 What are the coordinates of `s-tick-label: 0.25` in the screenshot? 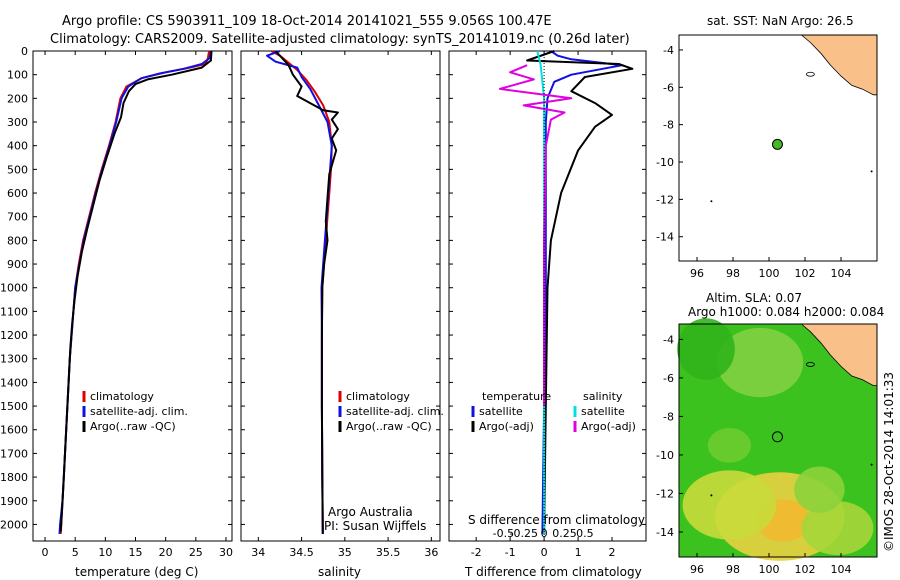 It's located at (564, 533).